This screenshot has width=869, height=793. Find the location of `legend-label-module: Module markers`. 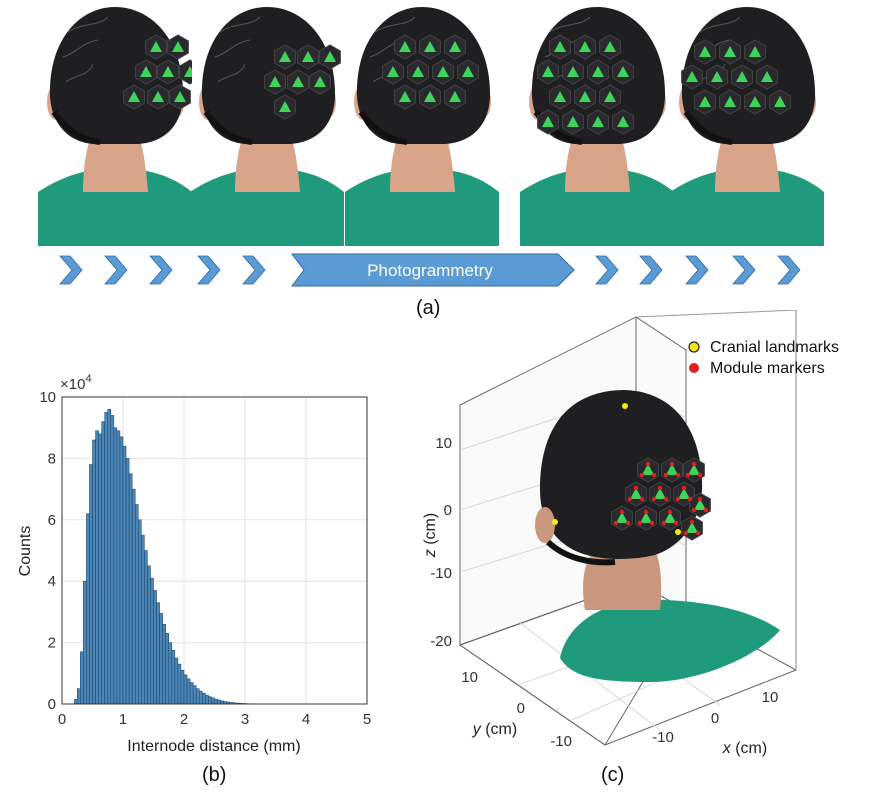

legend-label-module: Module markers is located at coordinates (767, 368).